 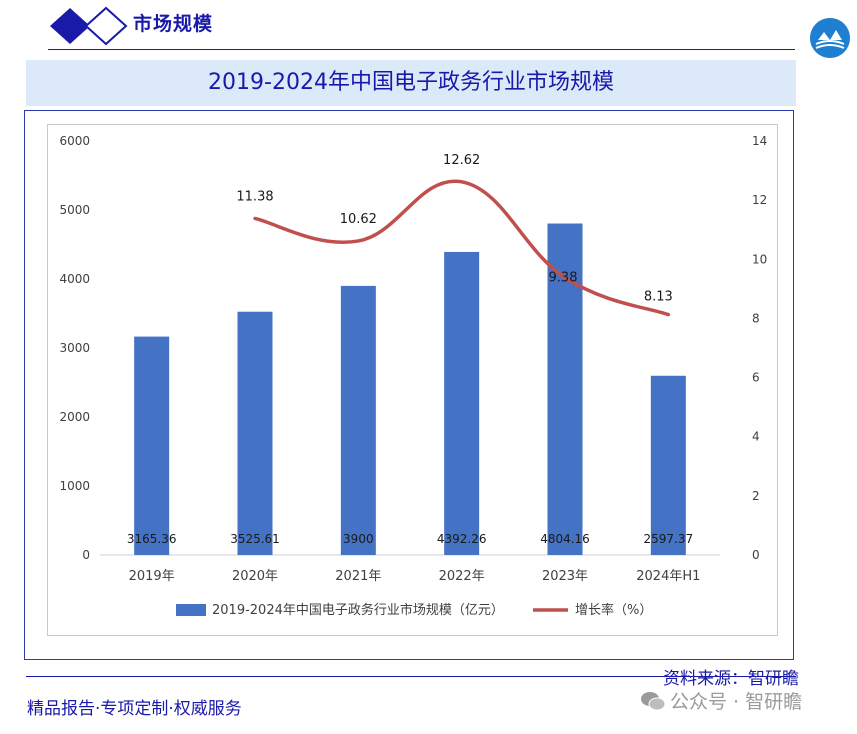 What do you see at coordinates (731, 679) in the screenshot?
I see `data-source: 资料来源：智研瞻` at bounding box center [731, 679].